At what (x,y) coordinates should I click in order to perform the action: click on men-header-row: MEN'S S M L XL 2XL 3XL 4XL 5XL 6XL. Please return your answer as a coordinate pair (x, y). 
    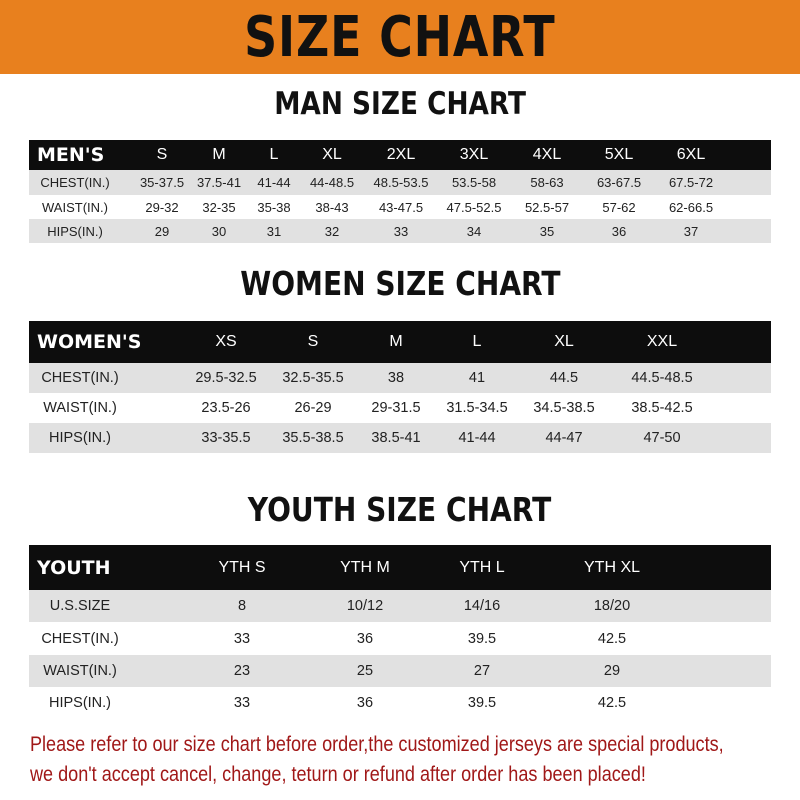
    Looking at the image, I should click on (400, 155).